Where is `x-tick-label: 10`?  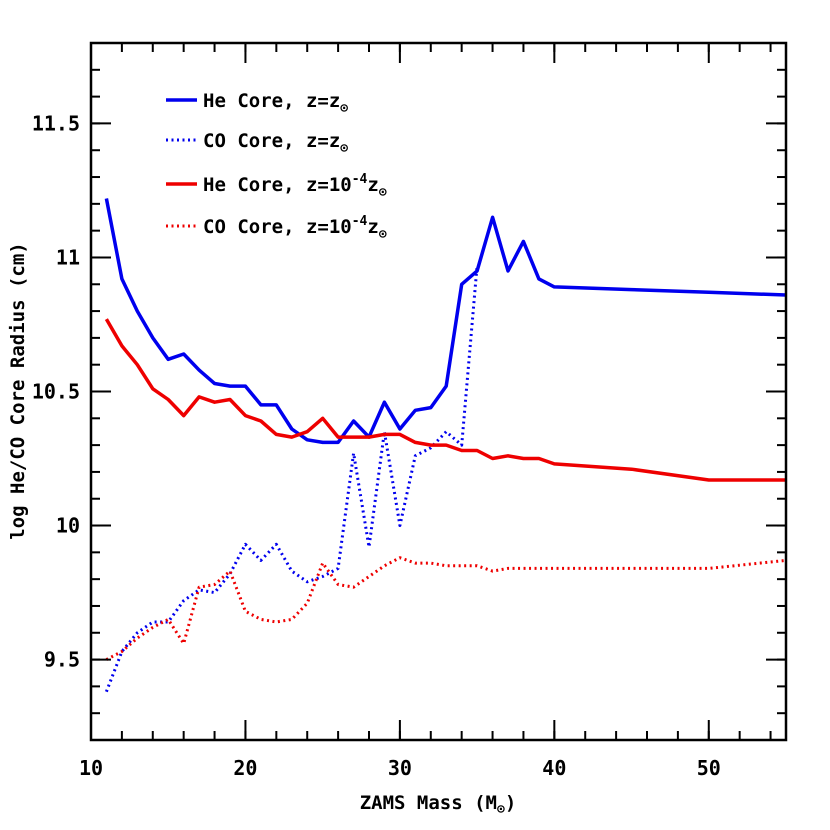 x-tick-label: 10 is located at coordinates (91, 768).